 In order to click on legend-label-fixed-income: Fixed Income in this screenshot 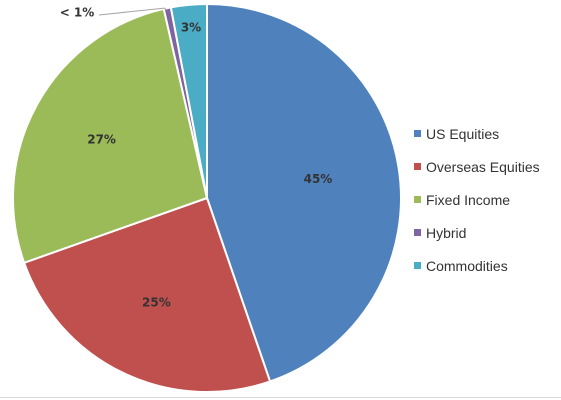, I will do `click(468, 199)`.